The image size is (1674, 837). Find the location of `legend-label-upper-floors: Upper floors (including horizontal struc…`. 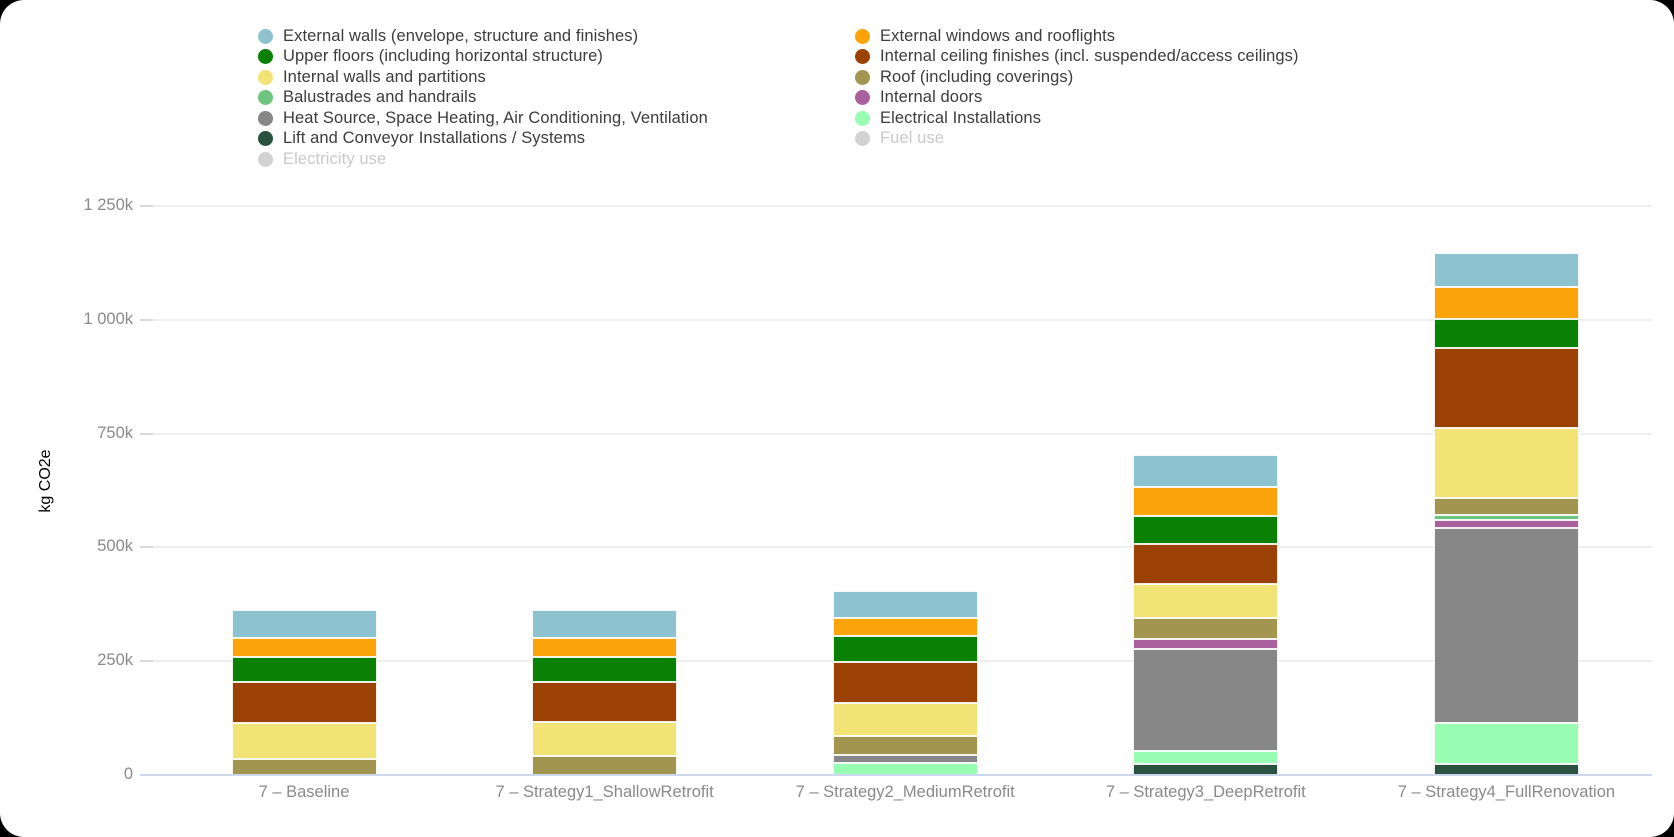

legend-label-upper-floors: Upper floors (including horizontal struc… is located at coordinates (443, 56).